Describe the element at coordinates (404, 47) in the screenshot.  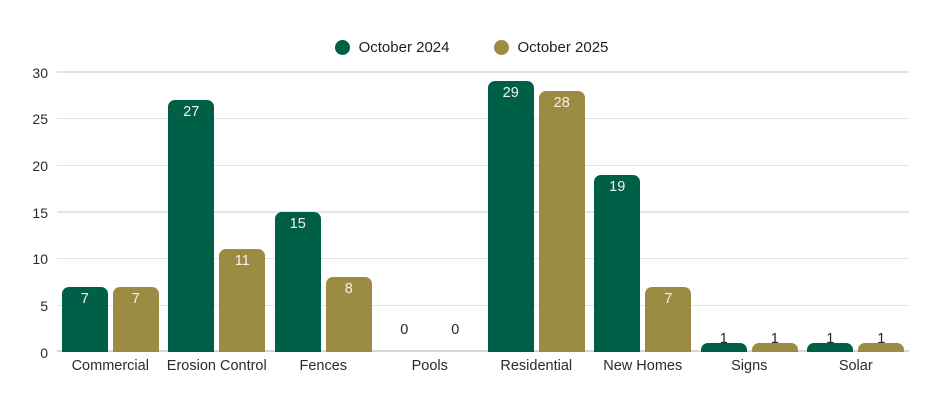
I see `legend-label: October 2024` at that location.